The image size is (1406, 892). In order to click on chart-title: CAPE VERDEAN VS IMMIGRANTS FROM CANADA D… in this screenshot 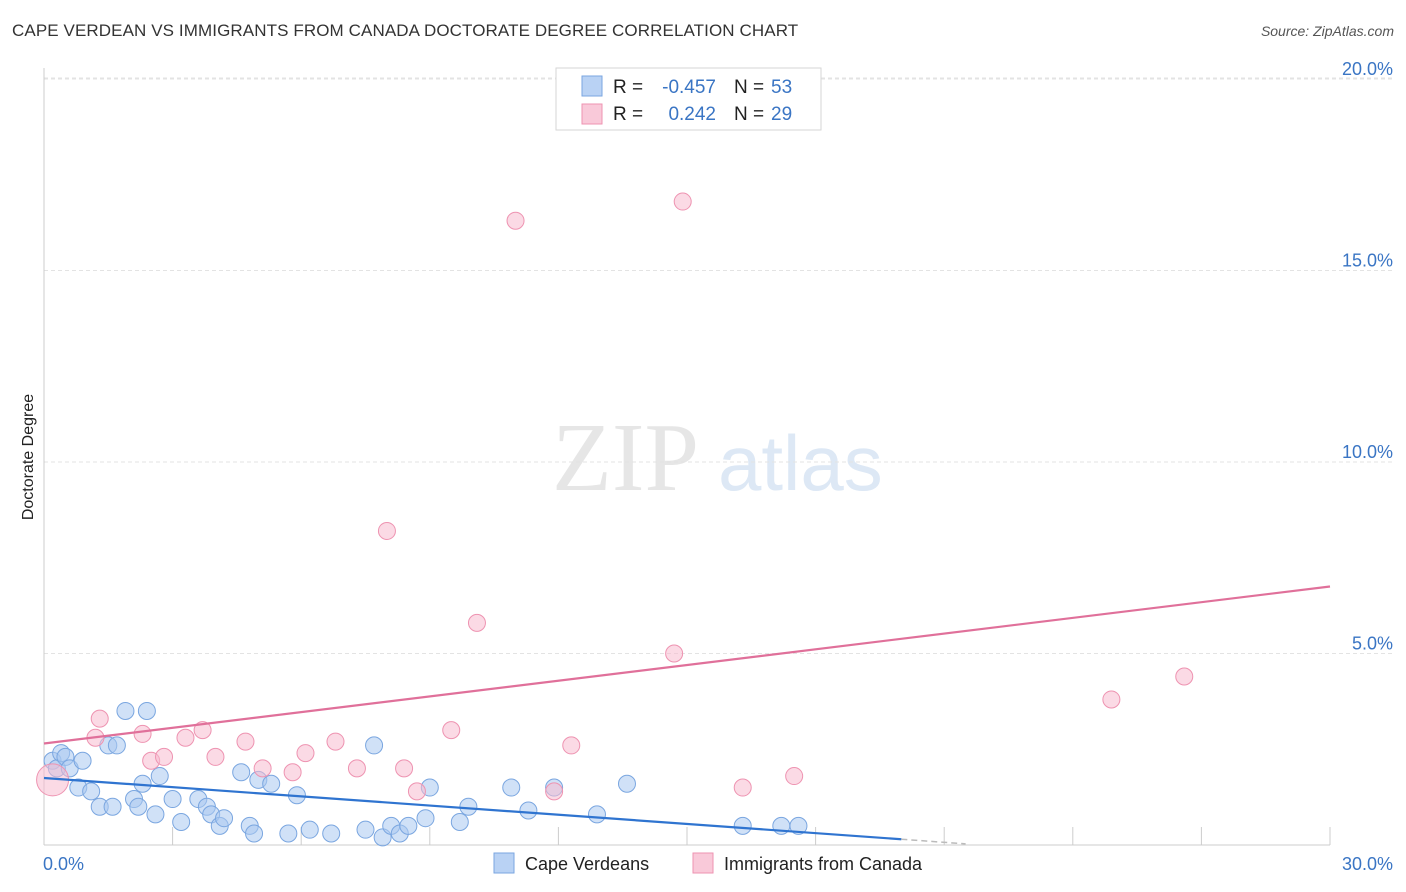, I will do `click(405, 30)`.